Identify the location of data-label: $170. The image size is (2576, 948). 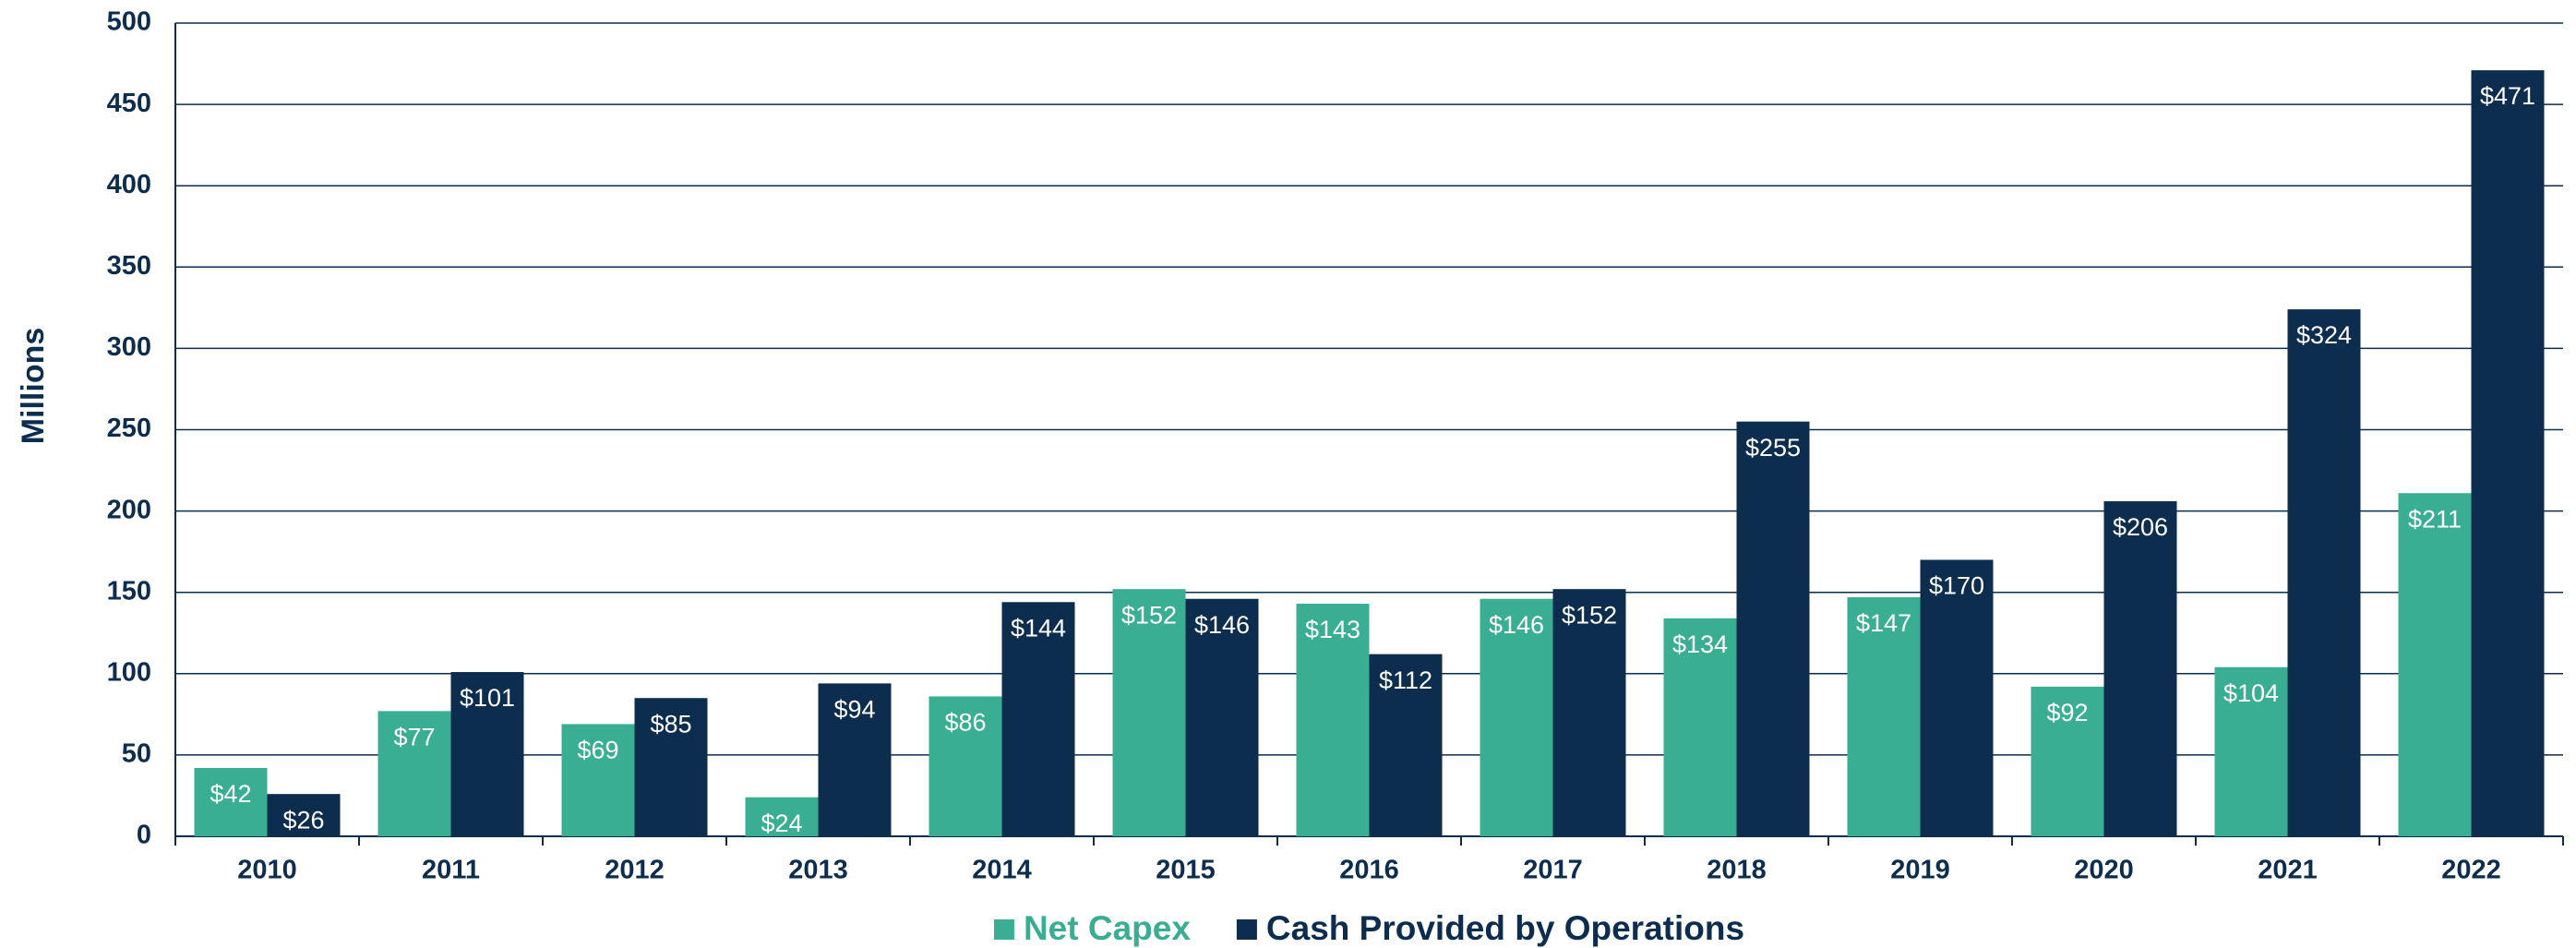
(1957, 586).